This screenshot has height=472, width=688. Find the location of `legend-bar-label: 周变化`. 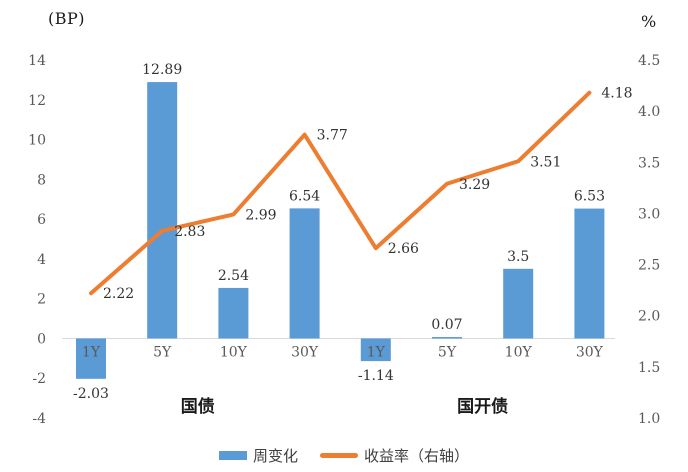

legend-bar-label: 周变化 is located at coordinates (275, 456).